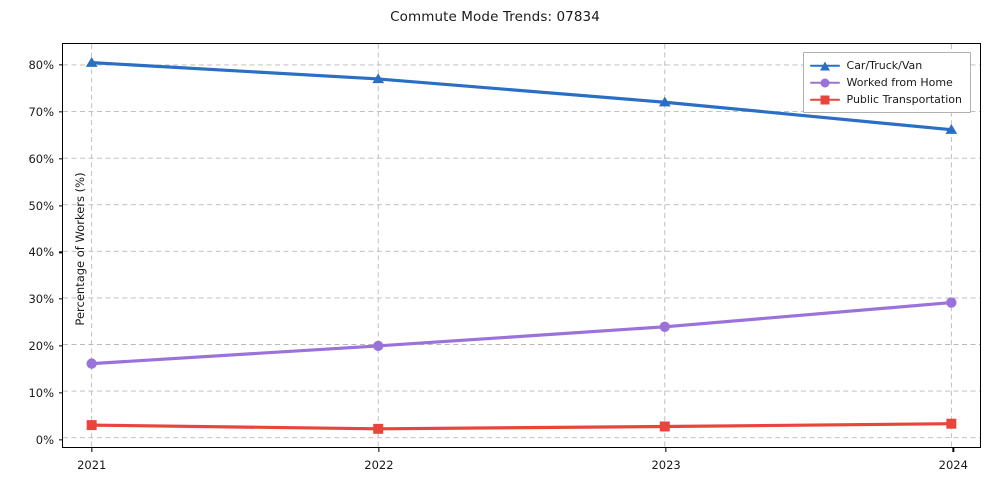 The height and width of the screenshot is (490, 990). Describe the element at coordinates (80, 249) in the screenshot. I see `y-axis-label: Percentage of Workers (%)` at that location.